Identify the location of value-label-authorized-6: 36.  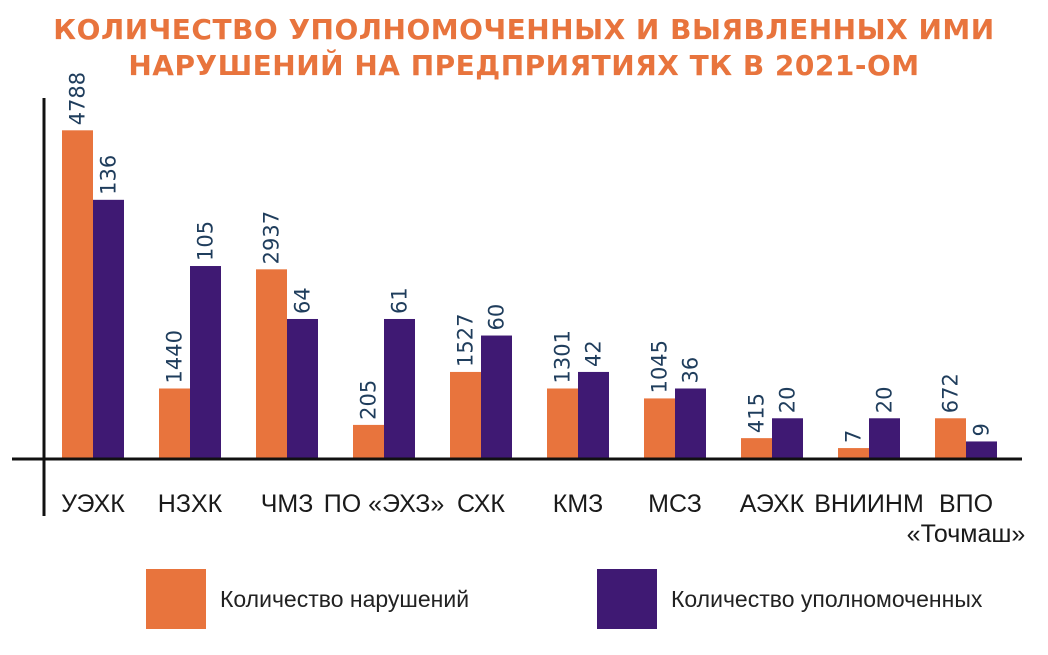
(691, 370).